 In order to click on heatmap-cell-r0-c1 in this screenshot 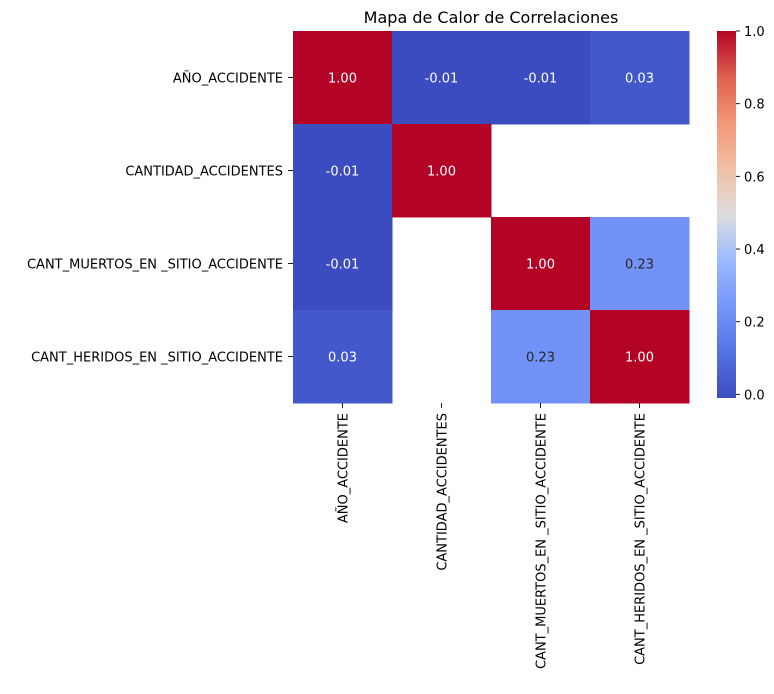, I will do `click(442, 78)`.